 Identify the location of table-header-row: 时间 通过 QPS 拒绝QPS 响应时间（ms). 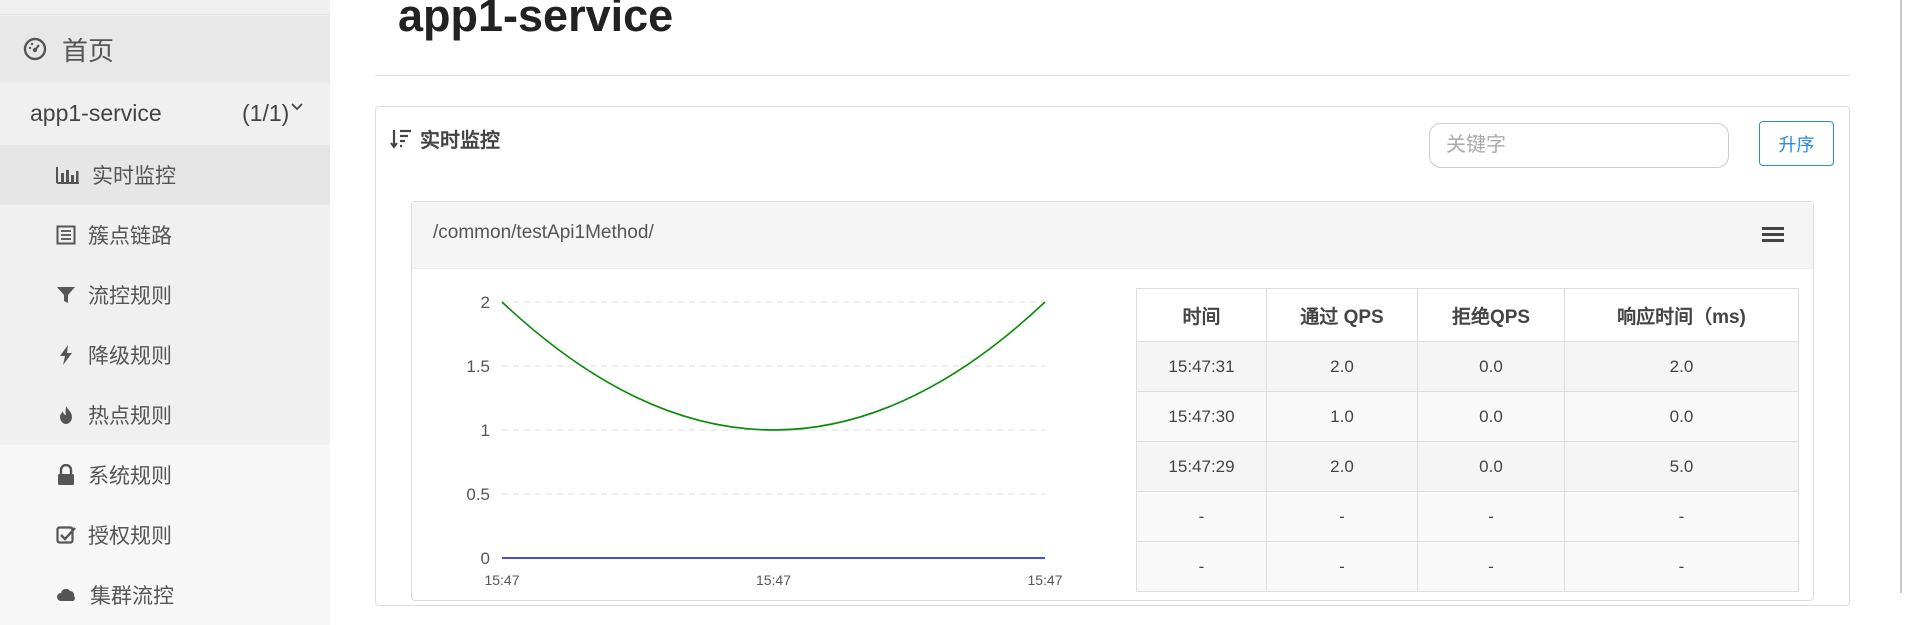
(1467, 315).